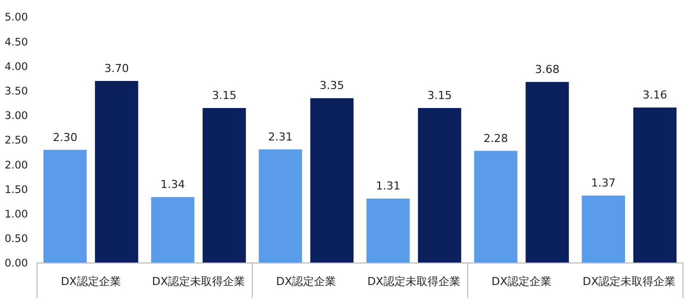 The width and height of the screenshot is (687, 300). What do you see at coordinates (16, 165) in the screenshot?
I see `y-tick-label: 2.00` at bounding box center [16, 165].